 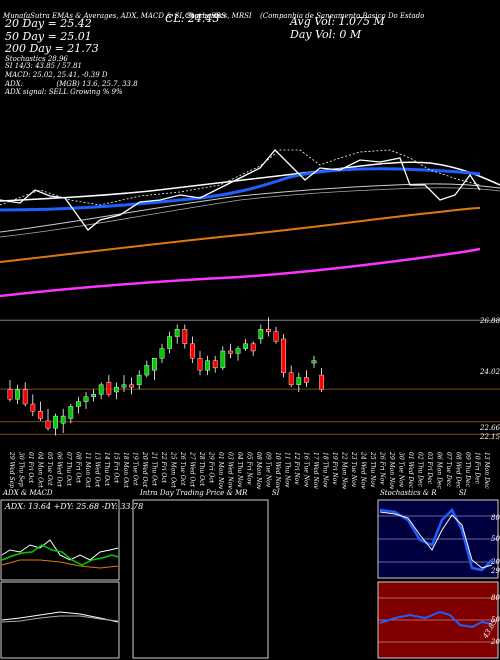 I want to click on level-label-1: 26.88, so click(x=490, y=321).